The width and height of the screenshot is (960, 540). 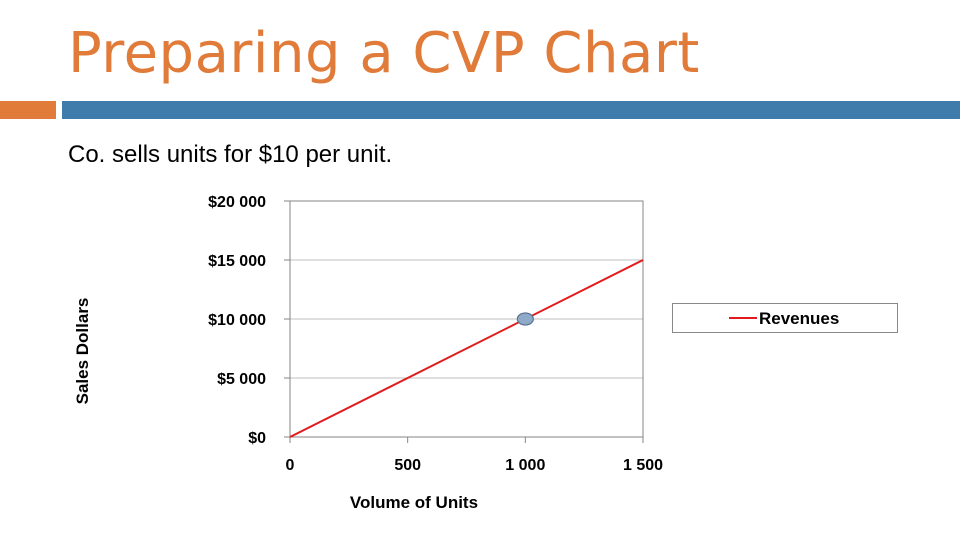 I want to click on x-tick-label: 1 000, so click(x=525, y=465).